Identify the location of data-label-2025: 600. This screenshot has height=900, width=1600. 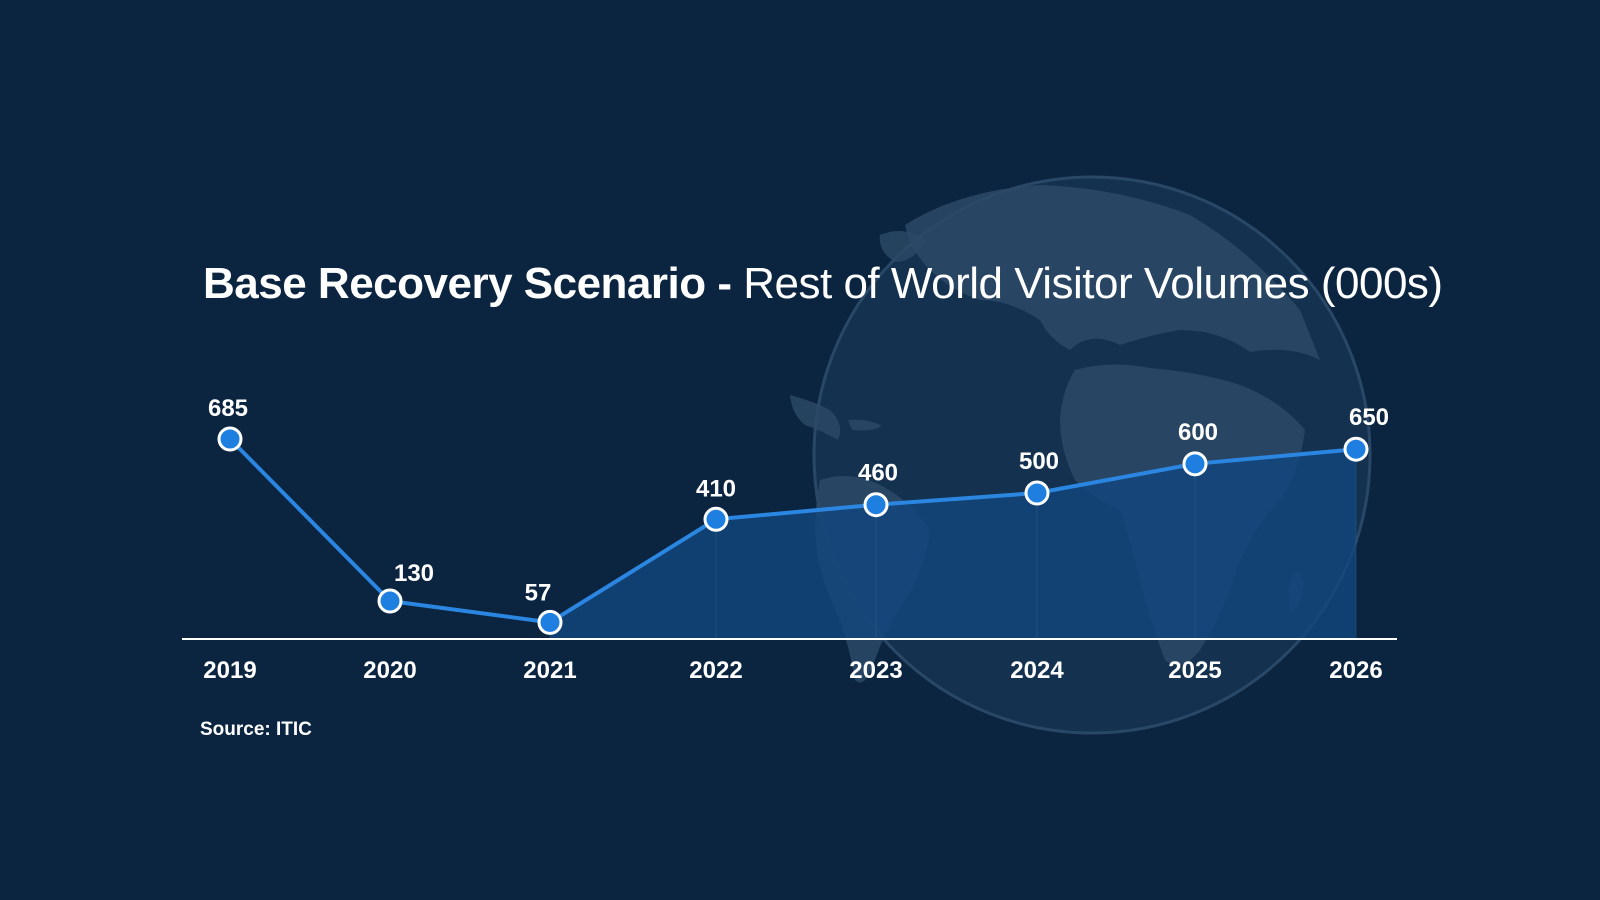
(1198, 432).